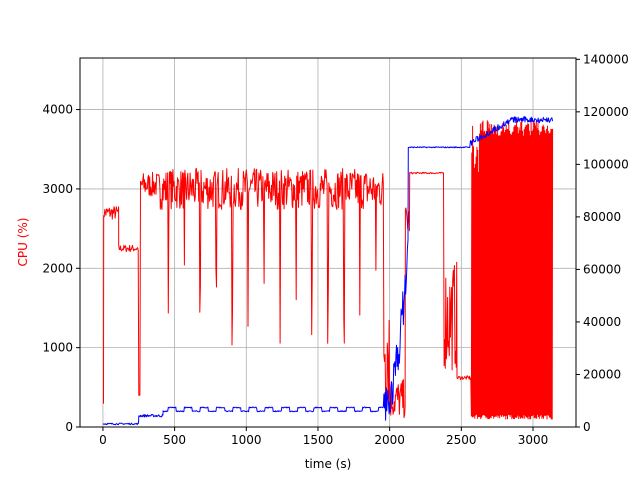 Image resolution: width=640 pixels, height=480 pixels. I want to click on x-tick-label: 1500, so click(318, 440).